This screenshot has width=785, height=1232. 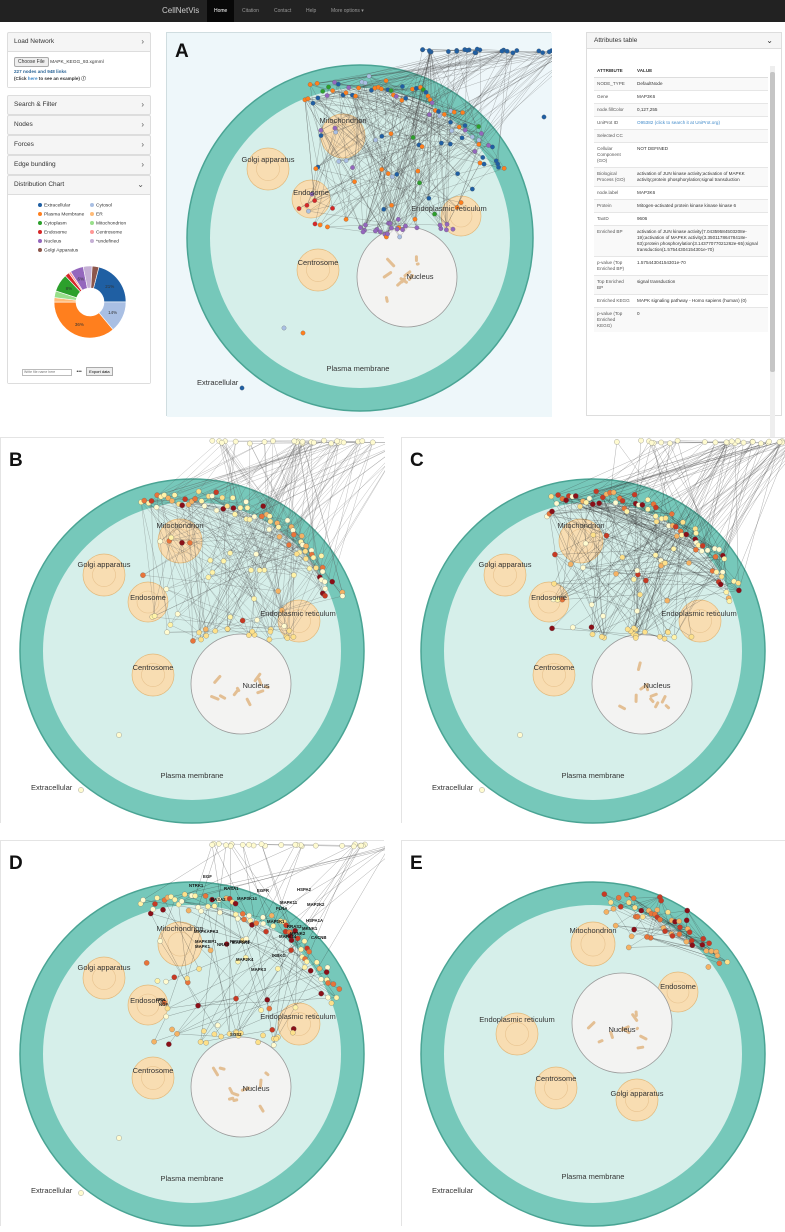 What do you see at coordinates (684, 41) in the screenshot?
I see `attributes-header: Attributes table⌄` at bounding box center [684, 41].